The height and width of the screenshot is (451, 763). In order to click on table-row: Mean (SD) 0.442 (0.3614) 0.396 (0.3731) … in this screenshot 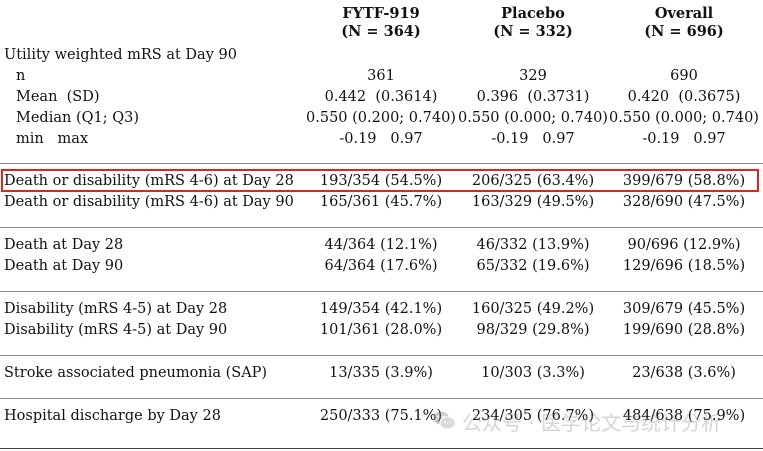, I will do `click(381, 97)`.